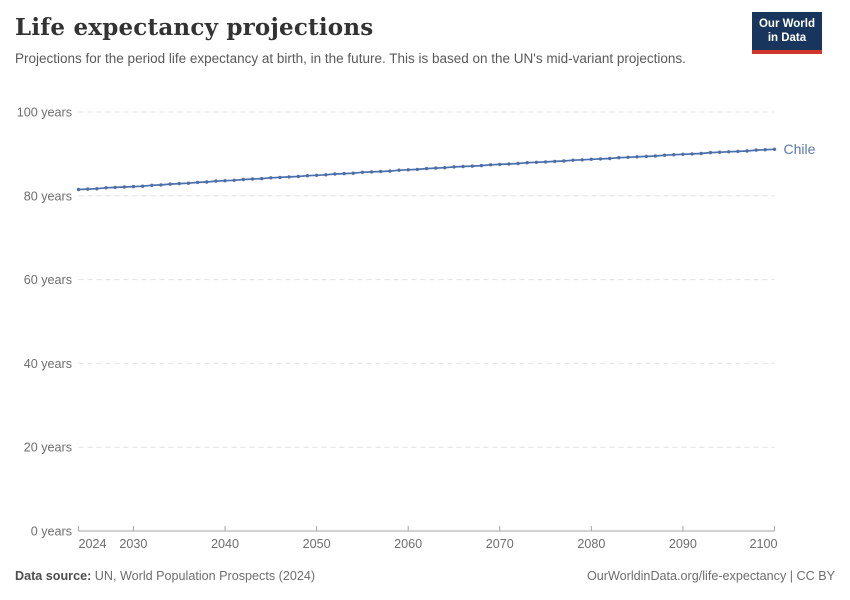  What do you see at coordinates (48, 196) in the screenshot?
I see `y-tick-label-80: 80 years` at bounding box center [48, 196].